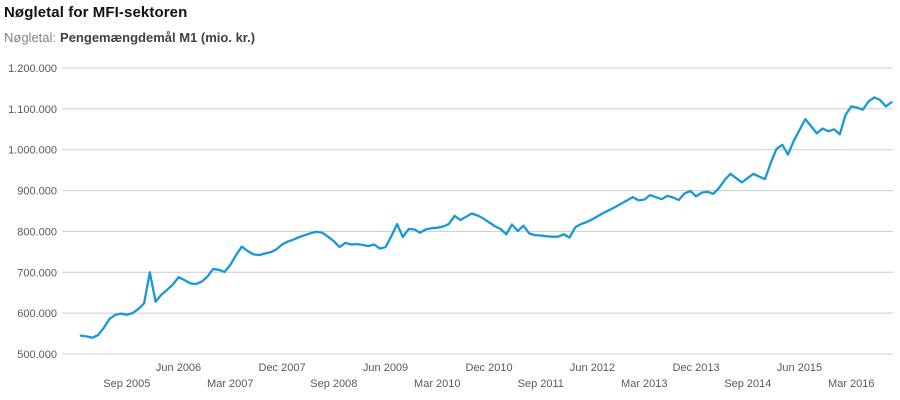  What do you see at coordinates (37, 355) in the screenshot?
I see `y-axis-label: 500.000` at bounding box center [37, 355].